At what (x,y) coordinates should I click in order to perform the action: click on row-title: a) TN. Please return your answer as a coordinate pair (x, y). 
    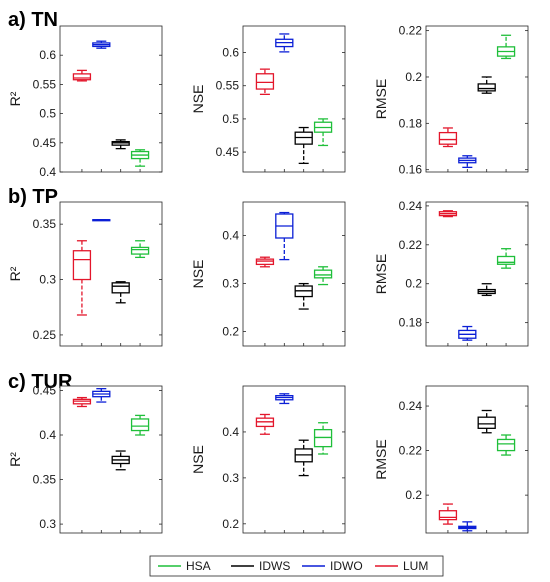
    Looking at the image, I should click on (33, 20).